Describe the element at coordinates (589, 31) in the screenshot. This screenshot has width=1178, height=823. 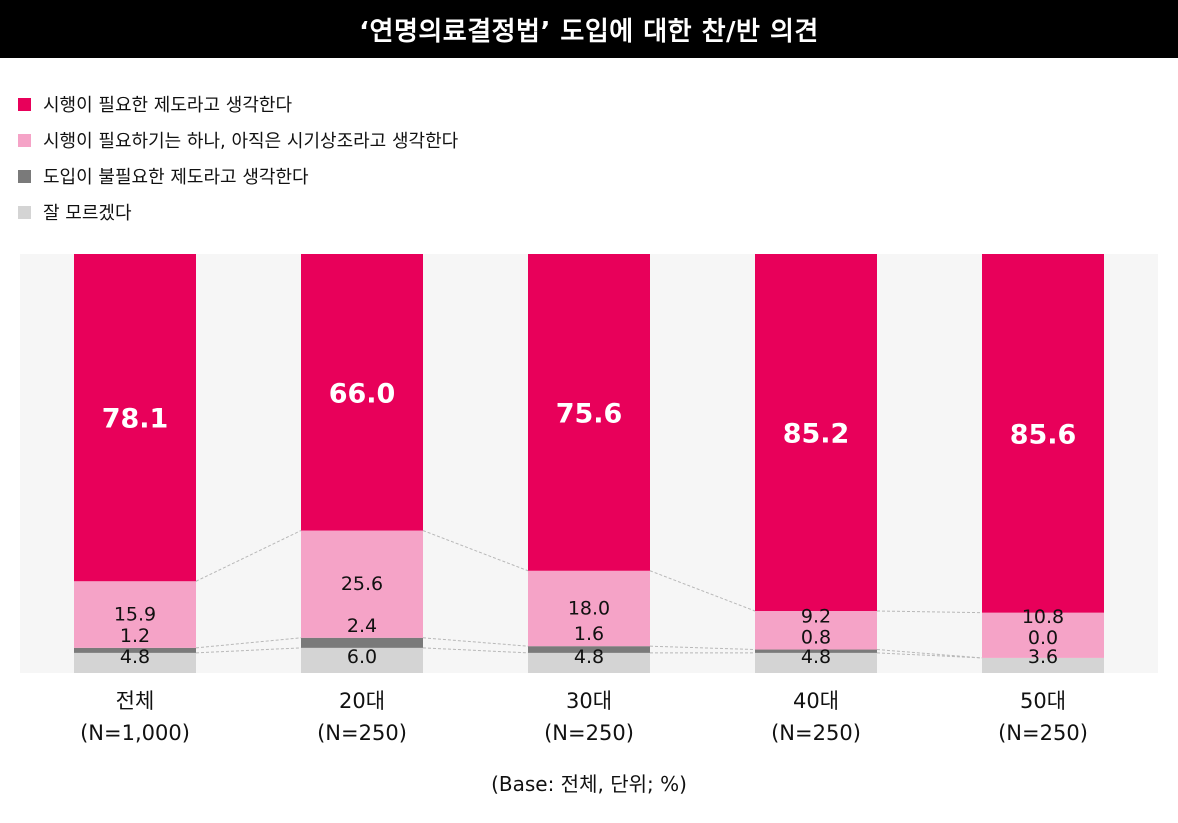
I see `chart-title: ‘연명의료결정법’ 도입에 대한 찬/반 의견` at that location.